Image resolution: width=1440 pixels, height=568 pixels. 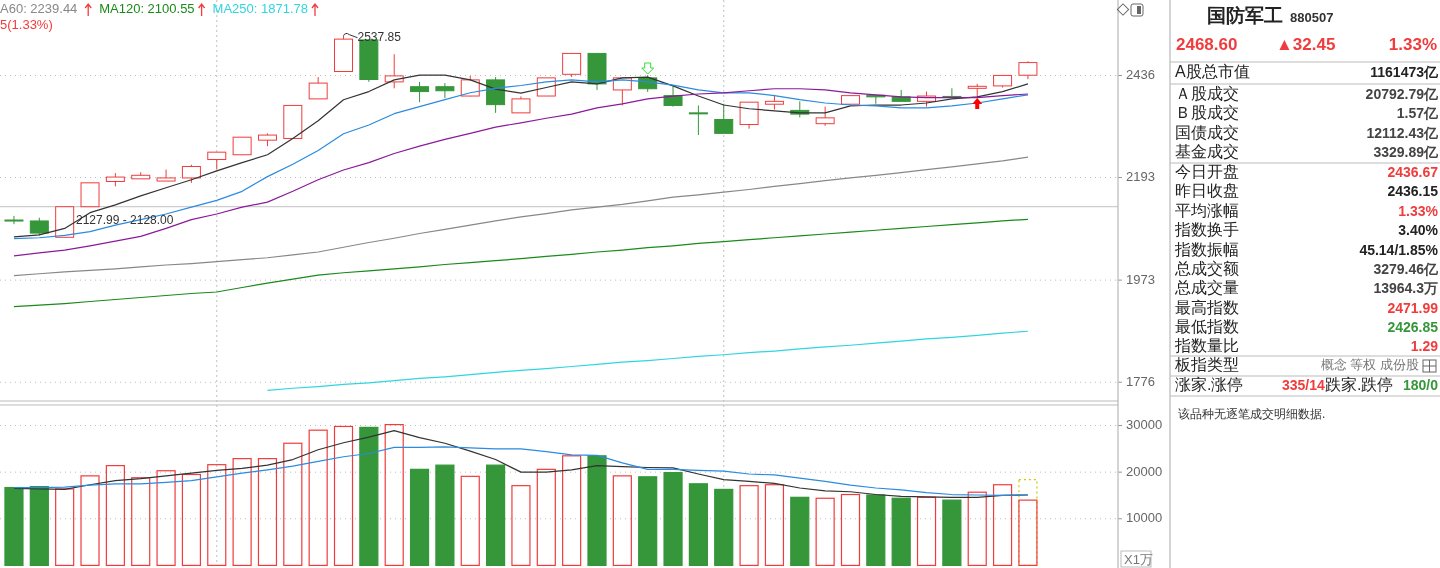 What do you see at coordinates (1206, 230) in the screenshot?
I see `category-label: 指数换手` at bounding box center [1206, 230].